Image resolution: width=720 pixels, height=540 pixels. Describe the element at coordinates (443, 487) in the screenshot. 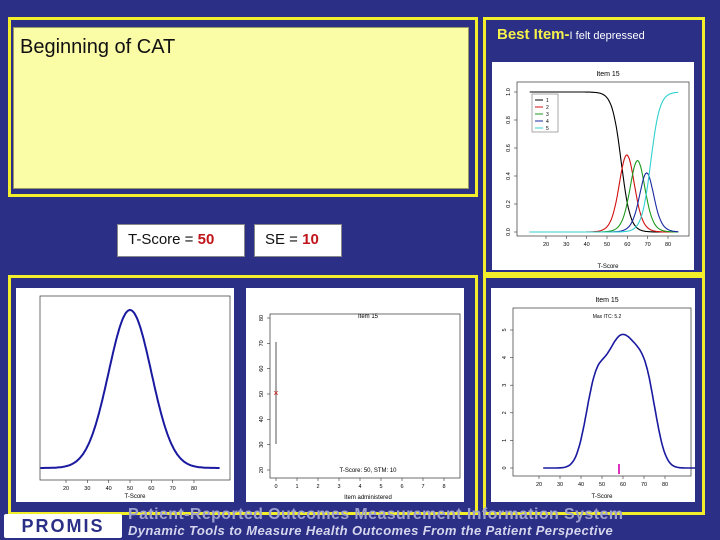

I see `trace-xtick: 8` at that location.